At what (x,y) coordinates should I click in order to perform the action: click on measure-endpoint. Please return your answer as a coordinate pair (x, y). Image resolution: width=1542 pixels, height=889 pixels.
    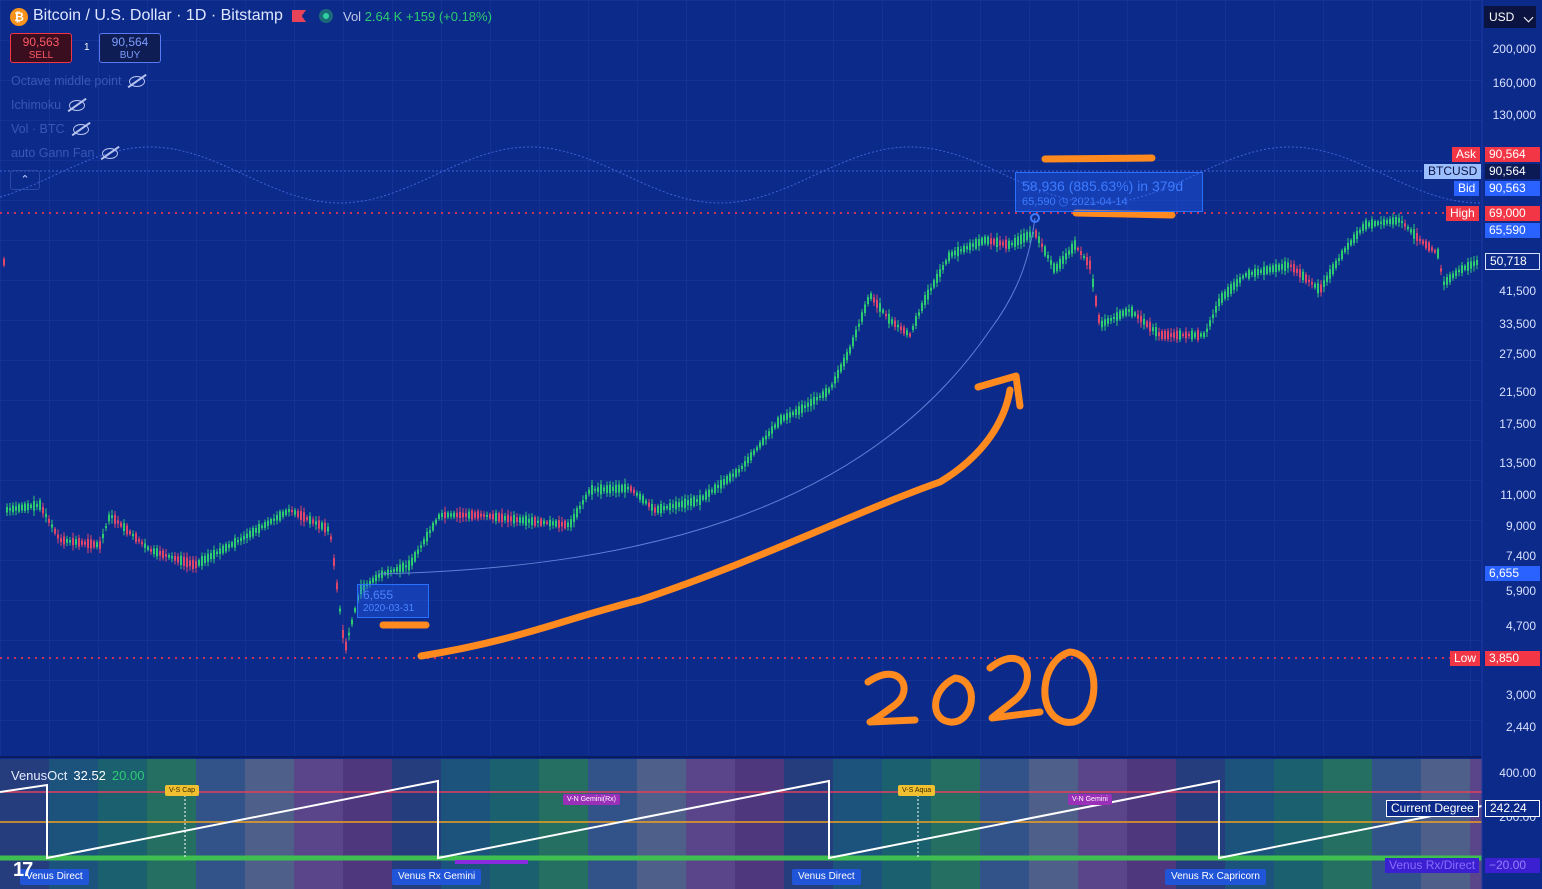
    Looking at the image, I should click on (1035, 218).